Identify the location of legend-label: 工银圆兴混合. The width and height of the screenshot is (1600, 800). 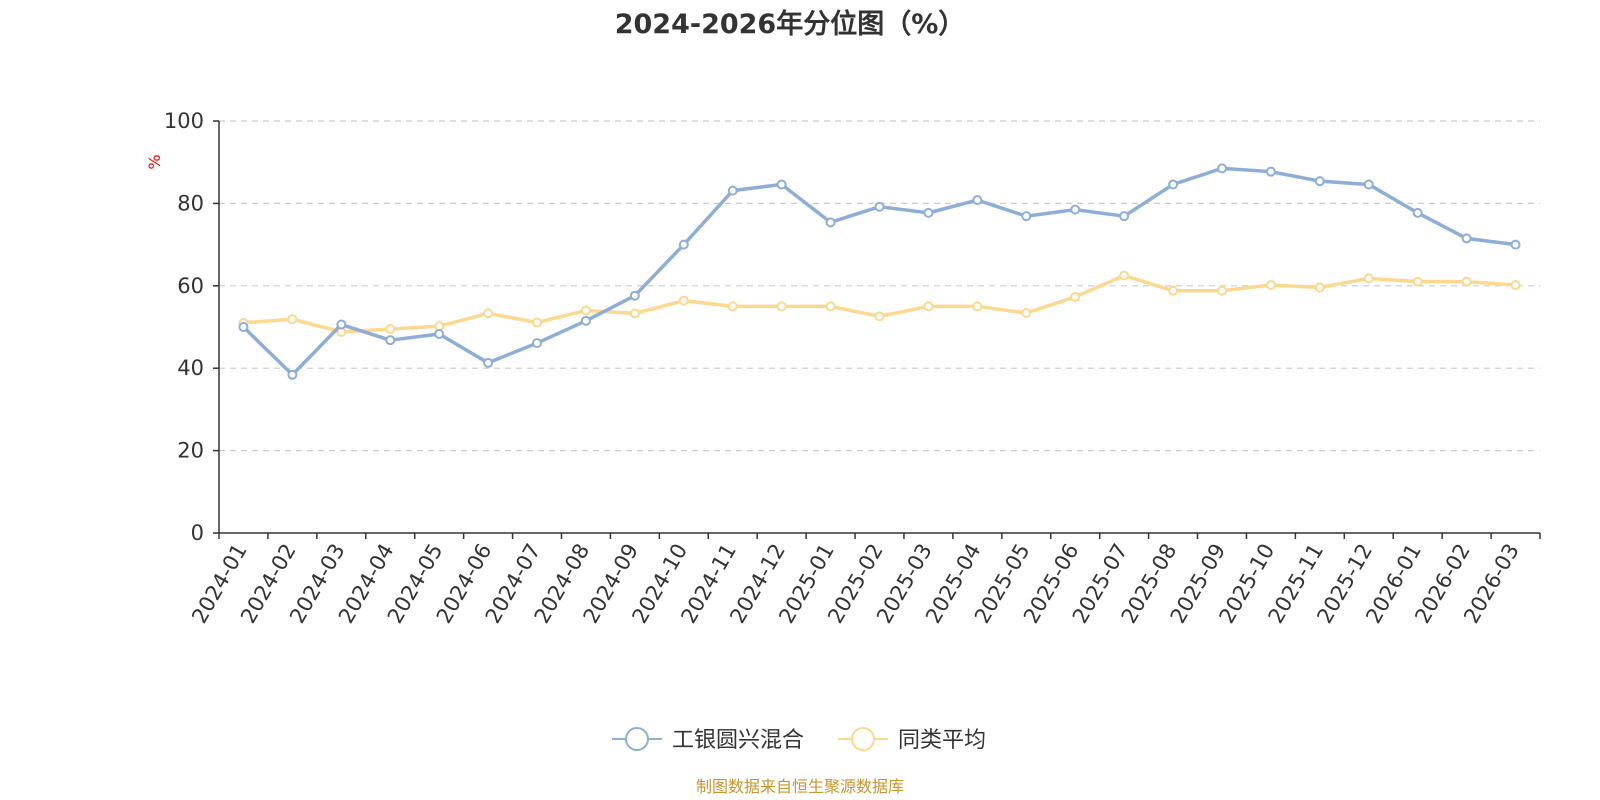
(738, 740).